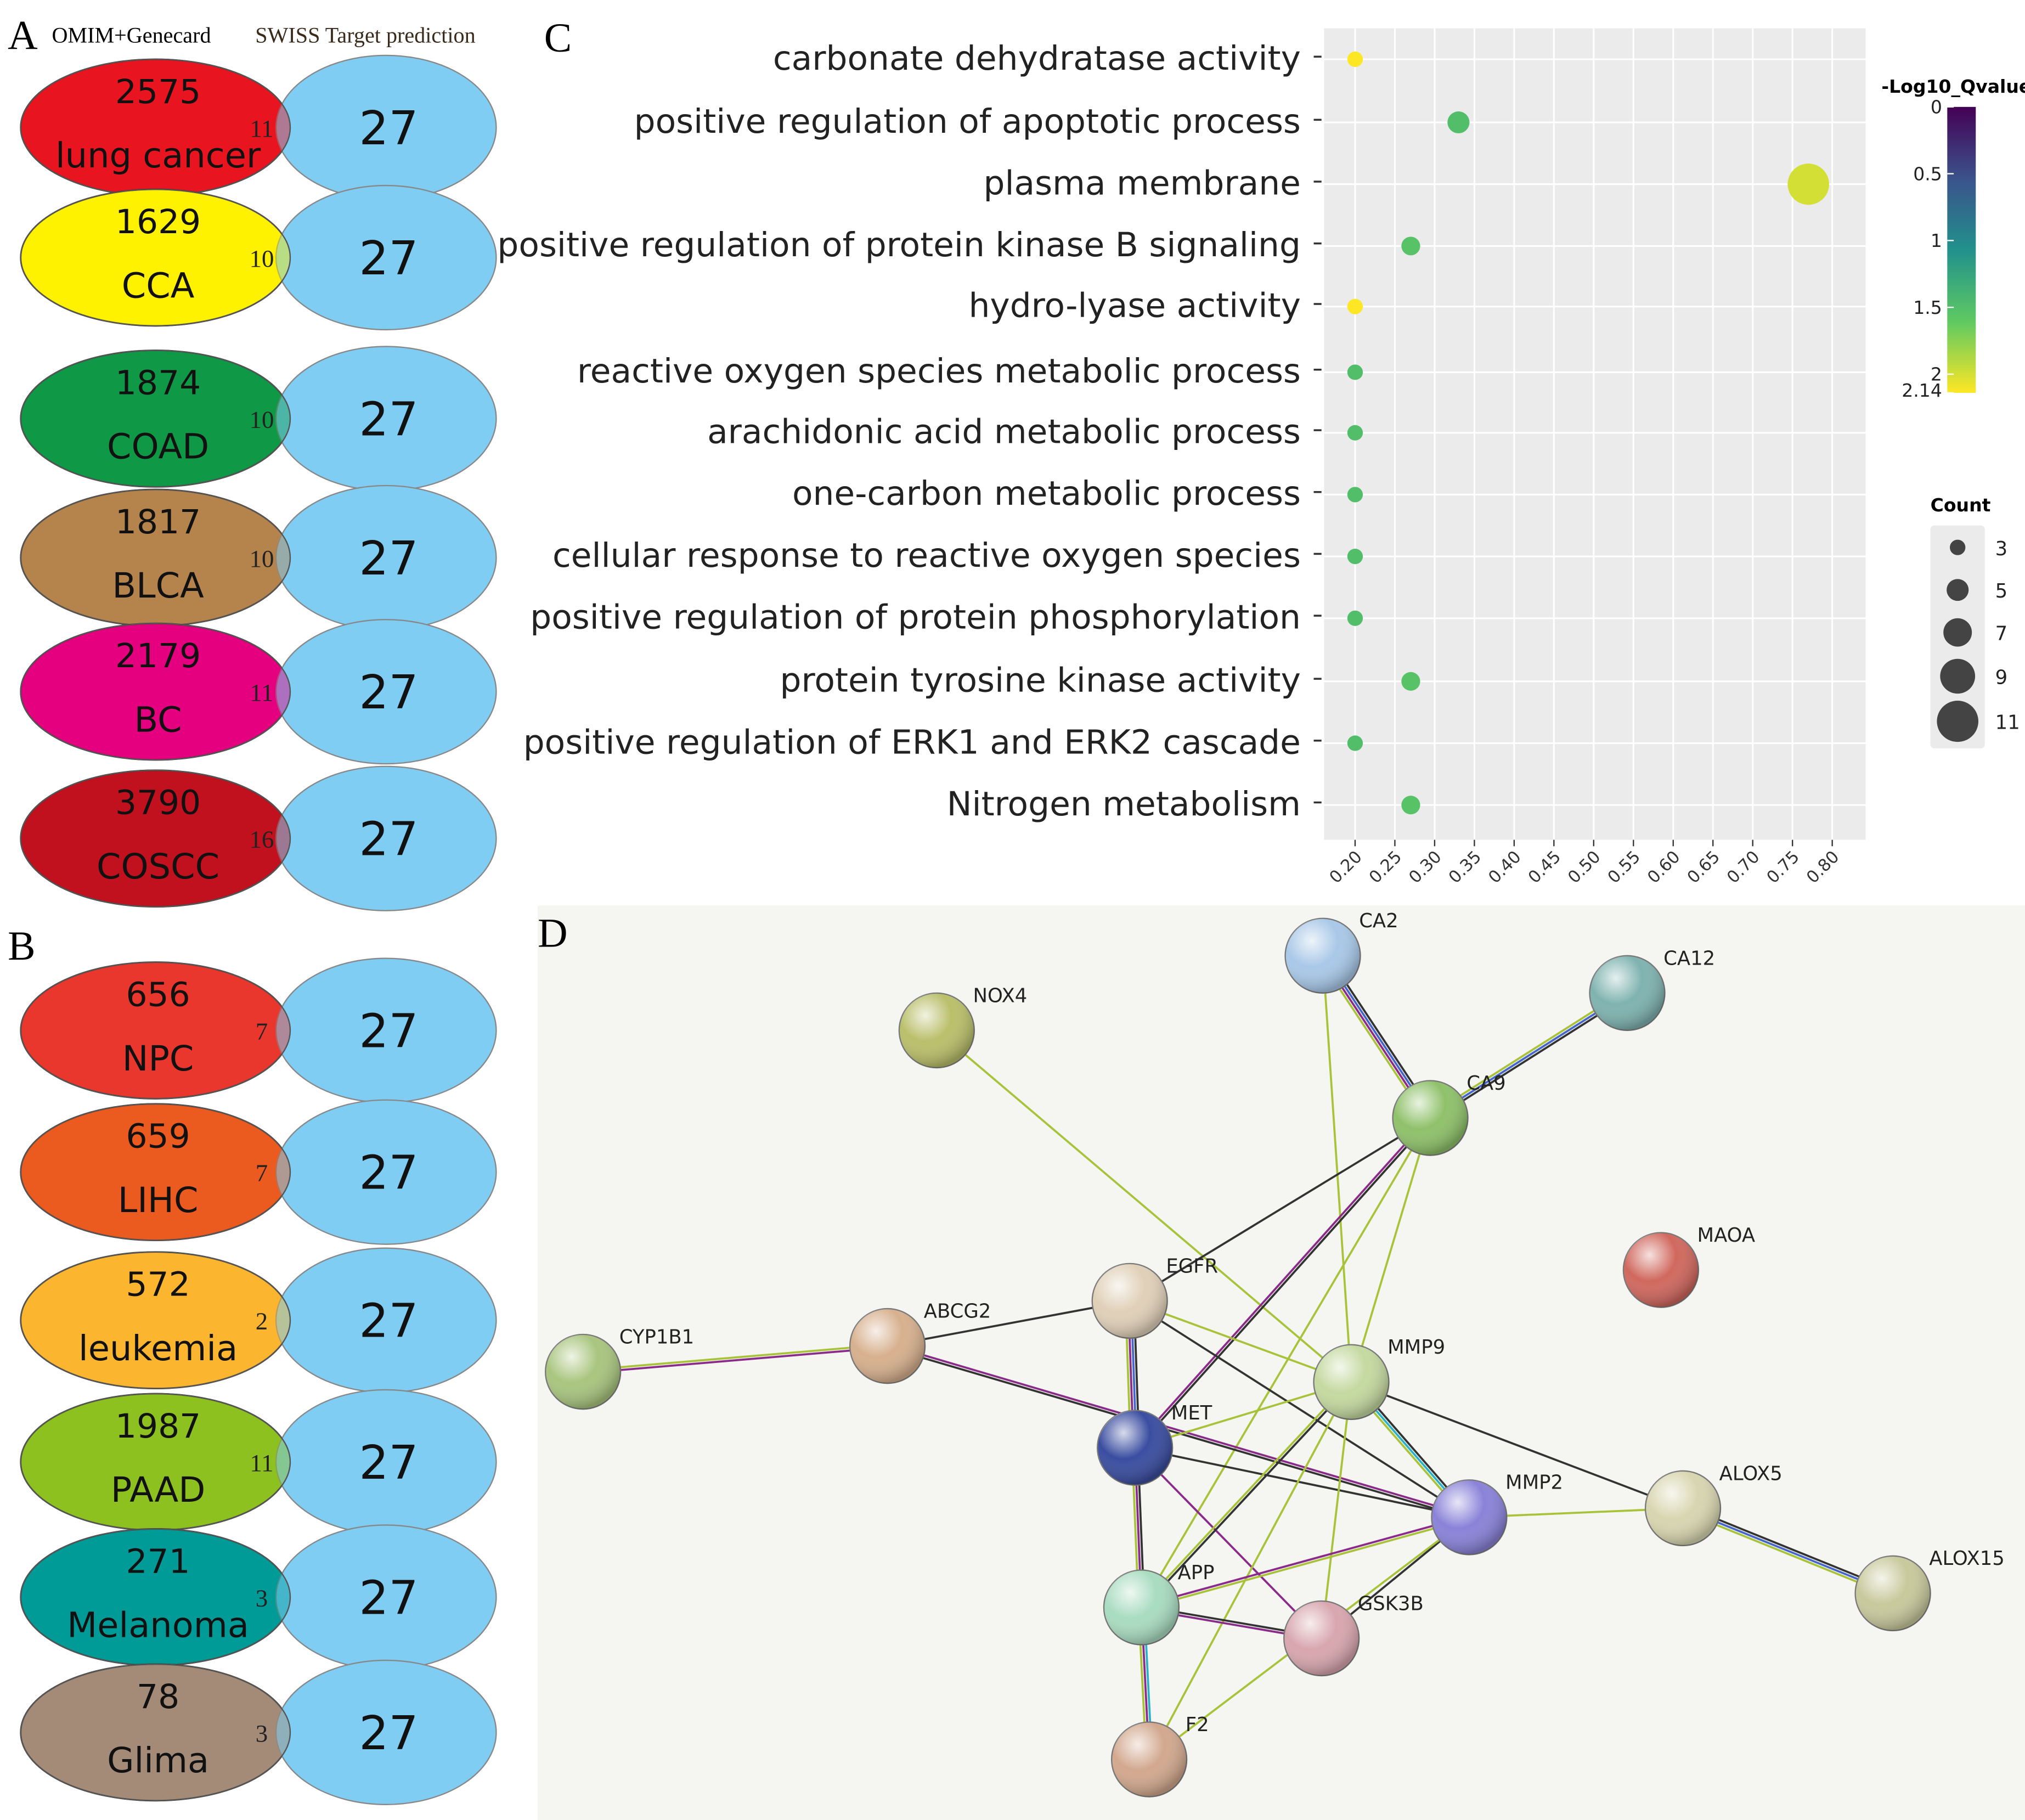 Image resolution: width=2025 pixels, height=1820 pixels. I want to click on set-name: COSCC, so click(158, 866).